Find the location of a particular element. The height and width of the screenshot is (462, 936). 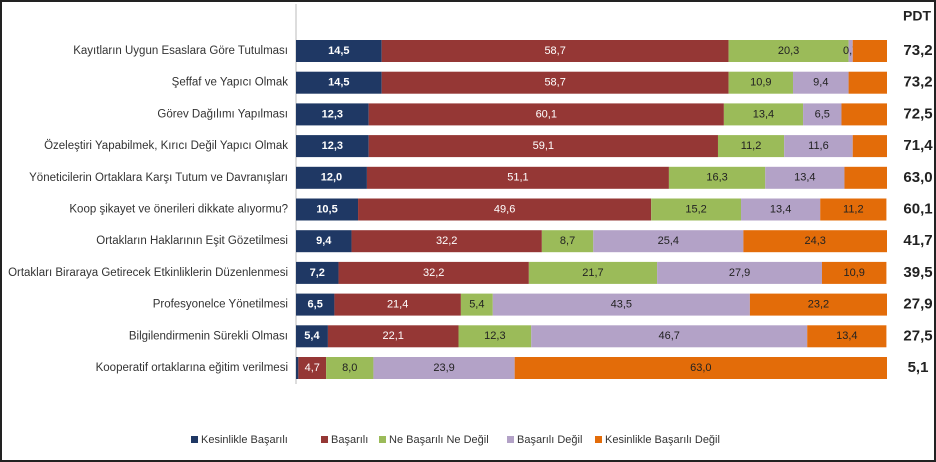

value-label: 25,4 is located at coordinates (668, 241).